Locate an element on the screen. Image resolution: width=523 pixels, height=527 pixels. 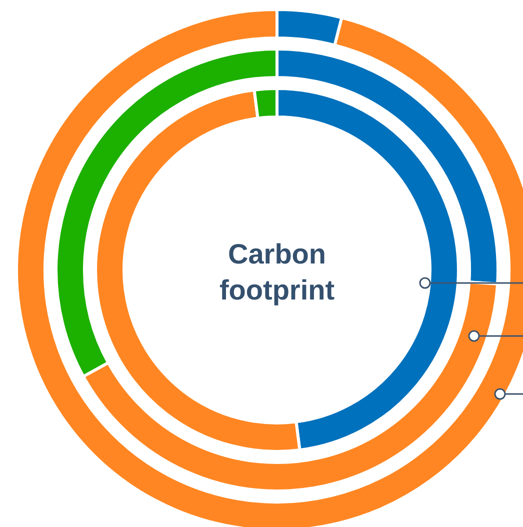
text: Carbon footprint is located at coordinates (277, 272).